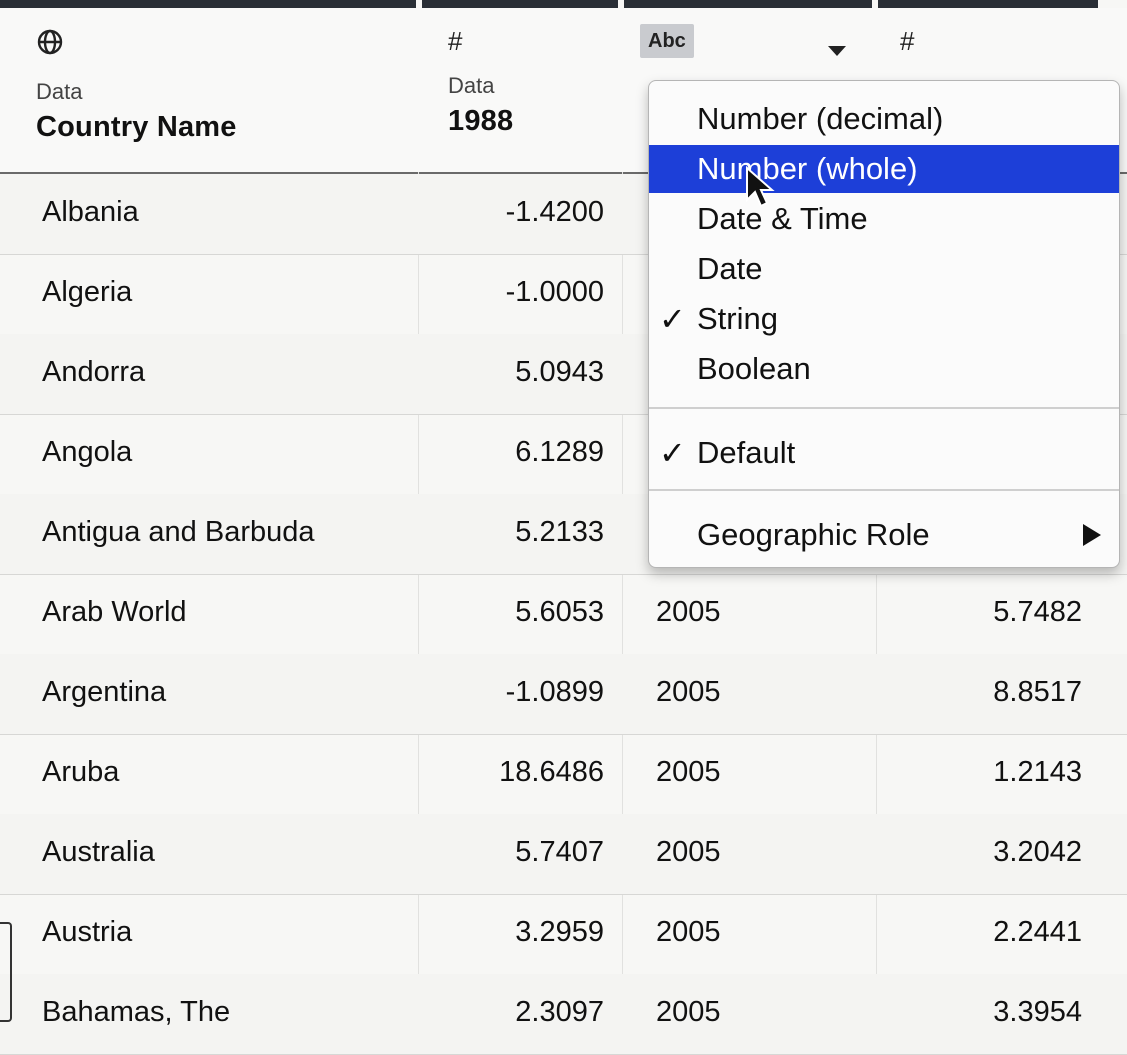 This screenshot has width=1127, height=1055. I want to click on cell-1988-value: 18.6486, so click(551, 772).